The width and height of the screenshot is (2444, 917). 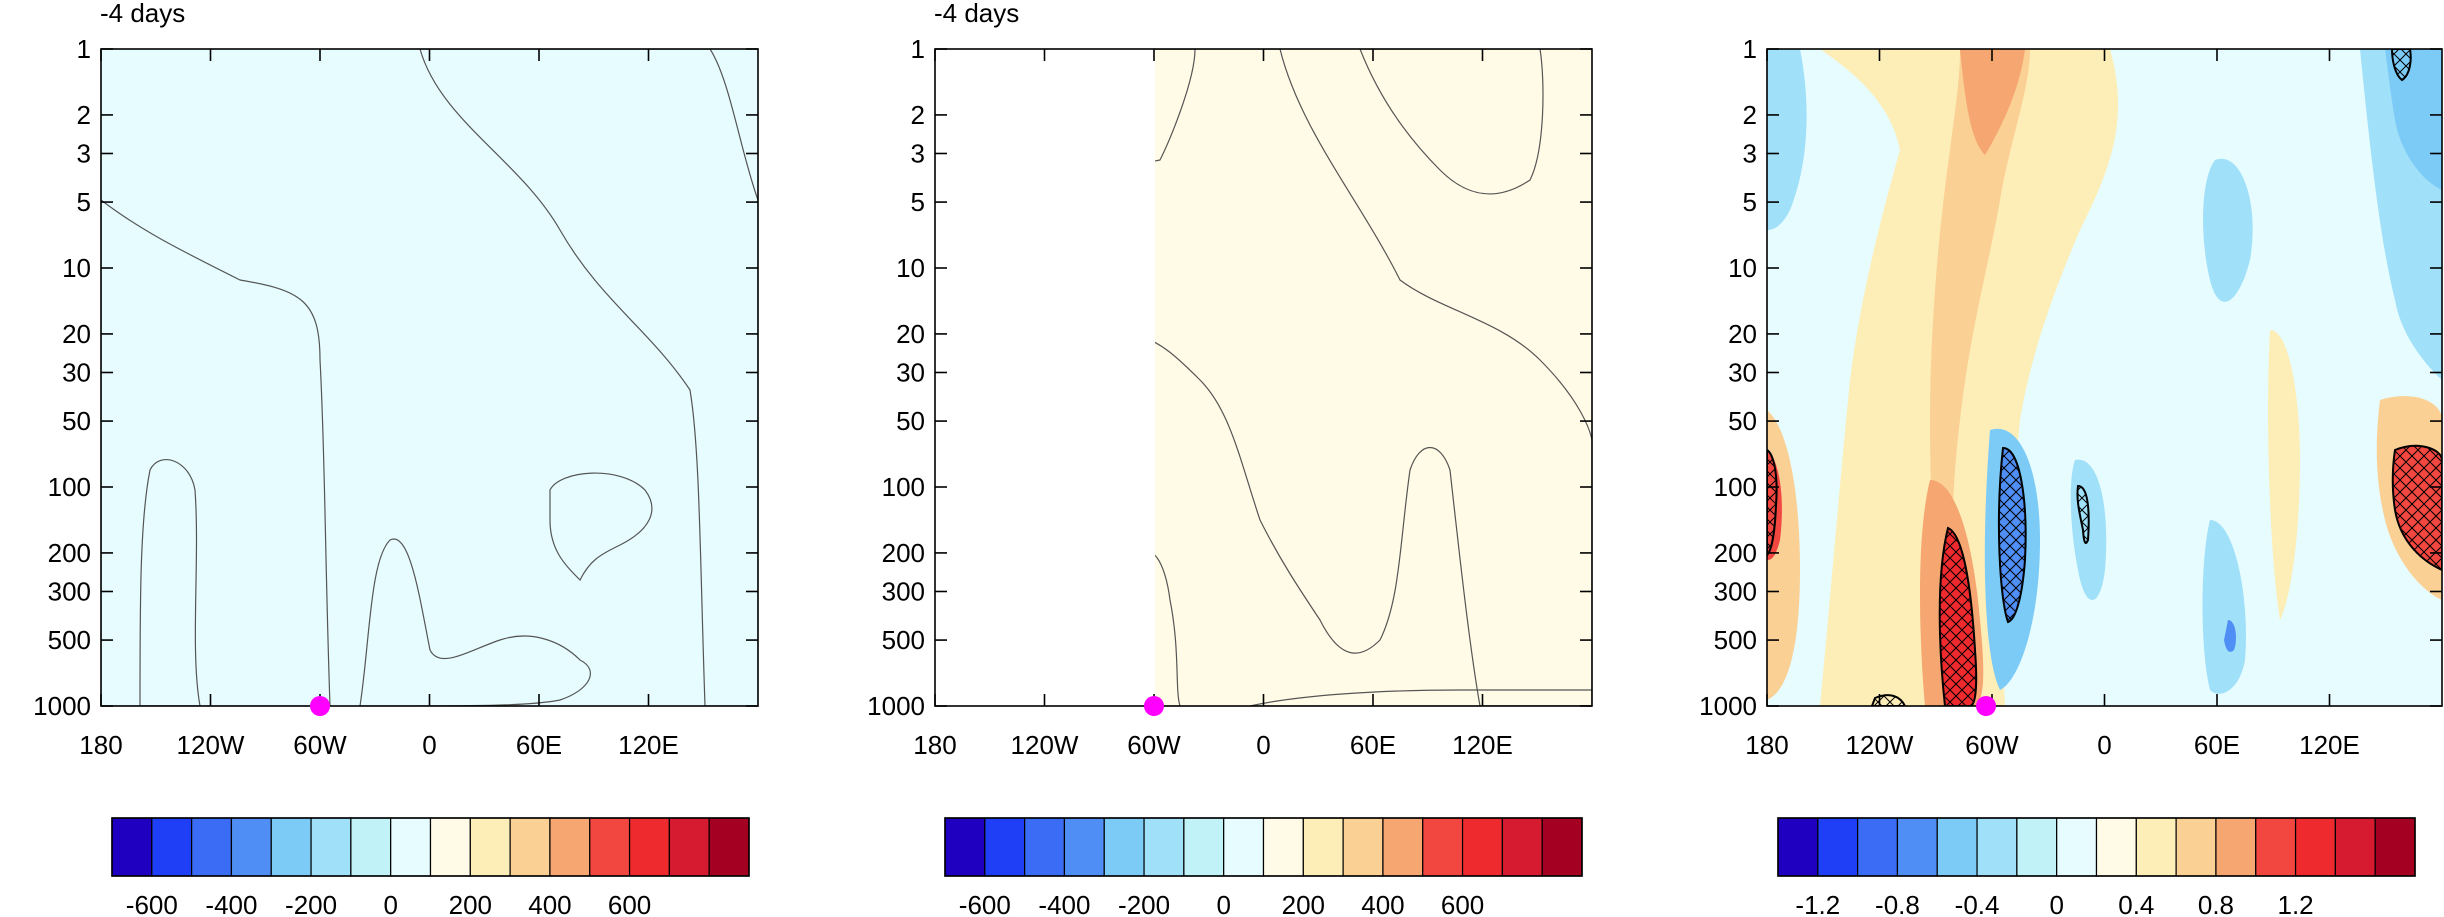 I want to click on y-tick-label: 200, so click(x=903, y=553).